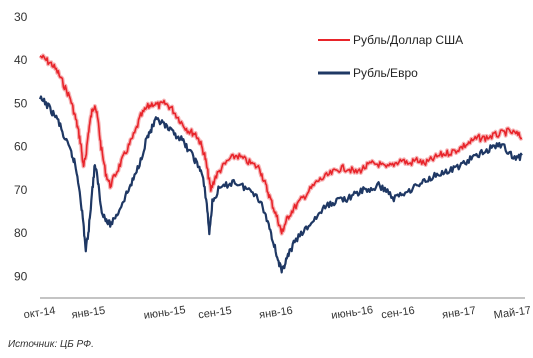 The image size is (533, 358). What do you see at coordinates (39, 313) in the screenshot?
I see `x-tick-label: окт-14` at bounding box center [39, 313].